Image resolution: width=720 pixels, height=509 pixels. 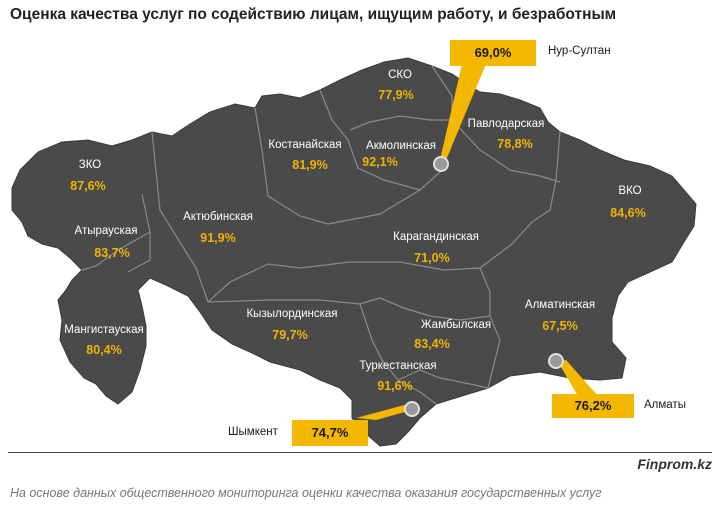 I want to click on region-name-zhambyl: Жамбылская, so click(x=456, y=325).